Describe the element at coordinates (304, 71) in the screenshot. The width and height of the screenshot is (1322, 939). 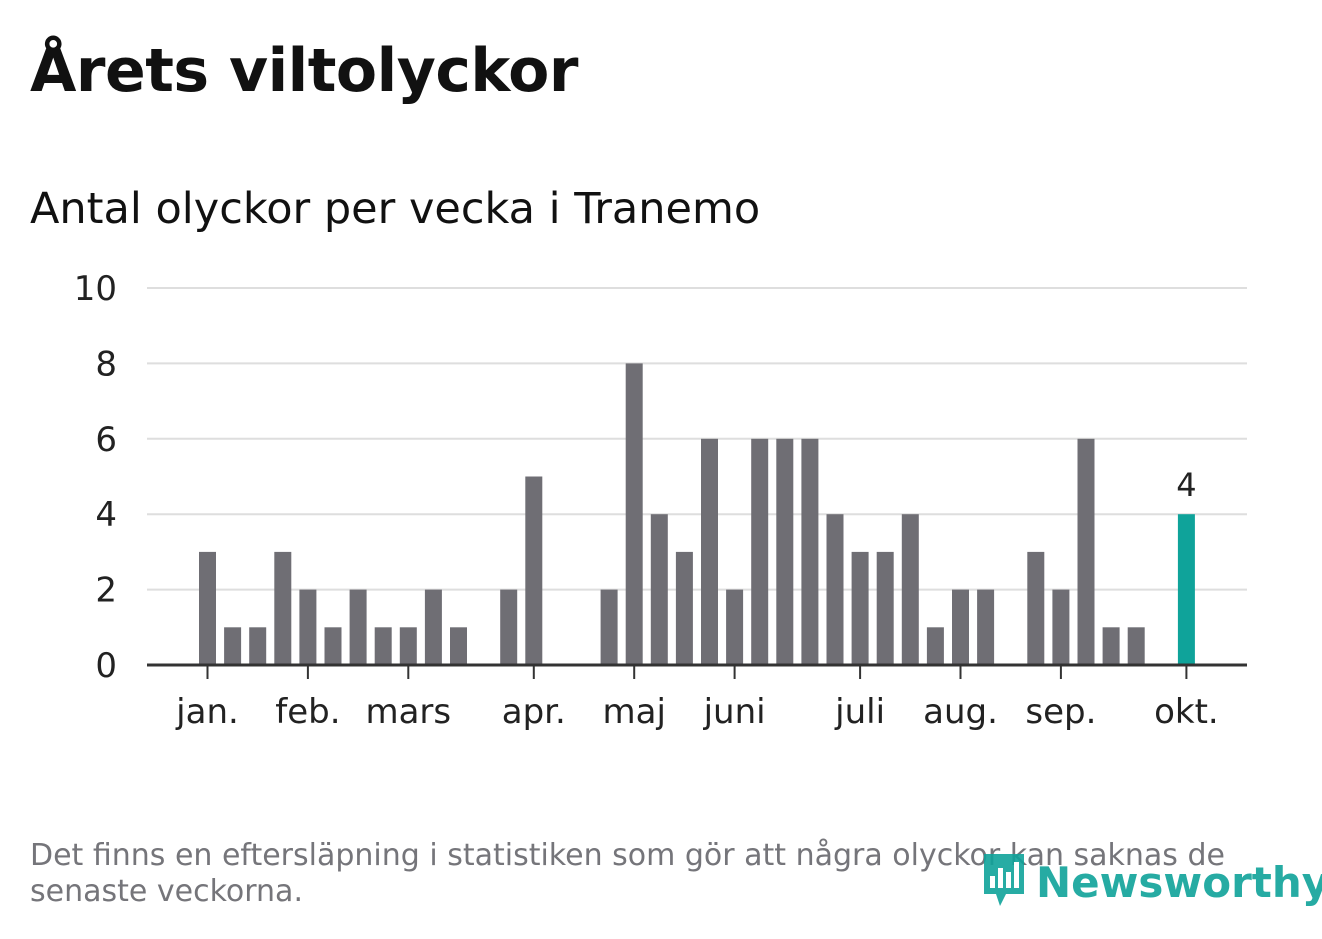
I see `chart-title: Årets viltolyckor` at that location.